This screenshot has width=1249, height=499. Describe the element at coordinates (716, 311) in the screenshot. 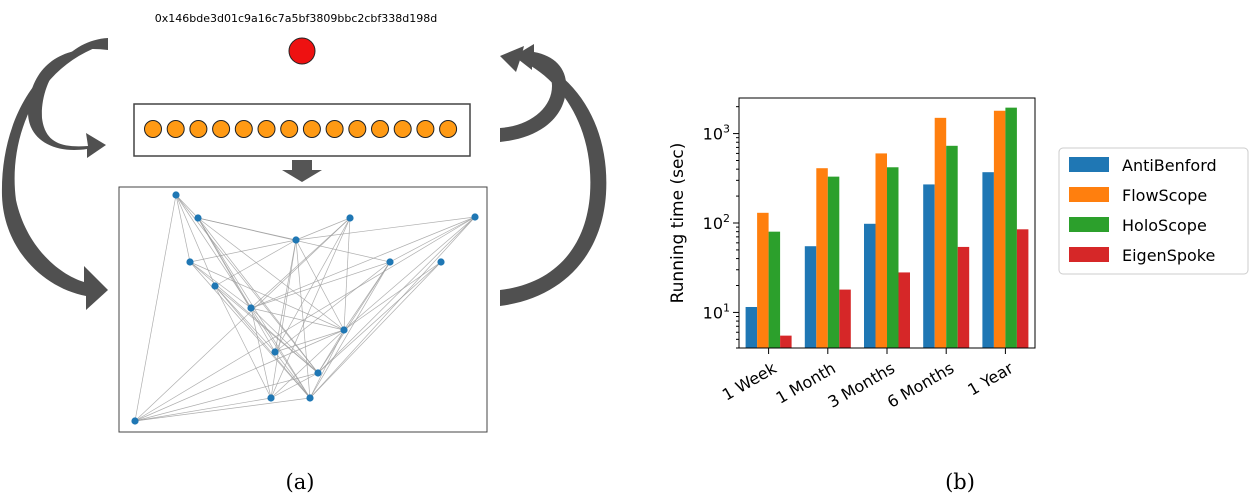

I see `y-tick-label: 10¹` at that location.